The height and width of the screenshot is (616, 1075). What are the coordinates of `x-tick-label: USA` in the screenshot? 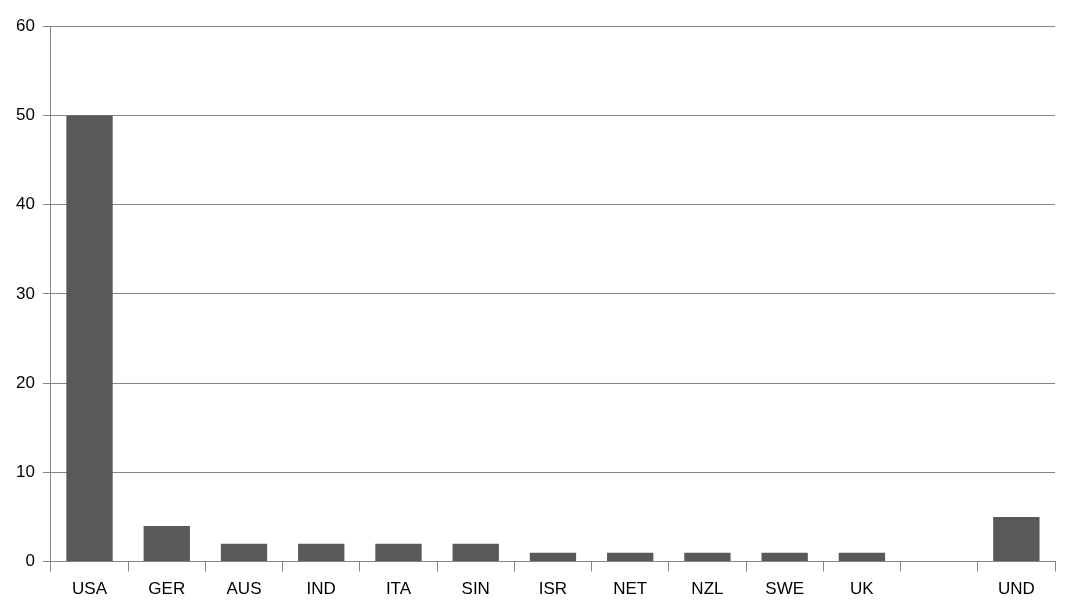 It's located at (90, 589).